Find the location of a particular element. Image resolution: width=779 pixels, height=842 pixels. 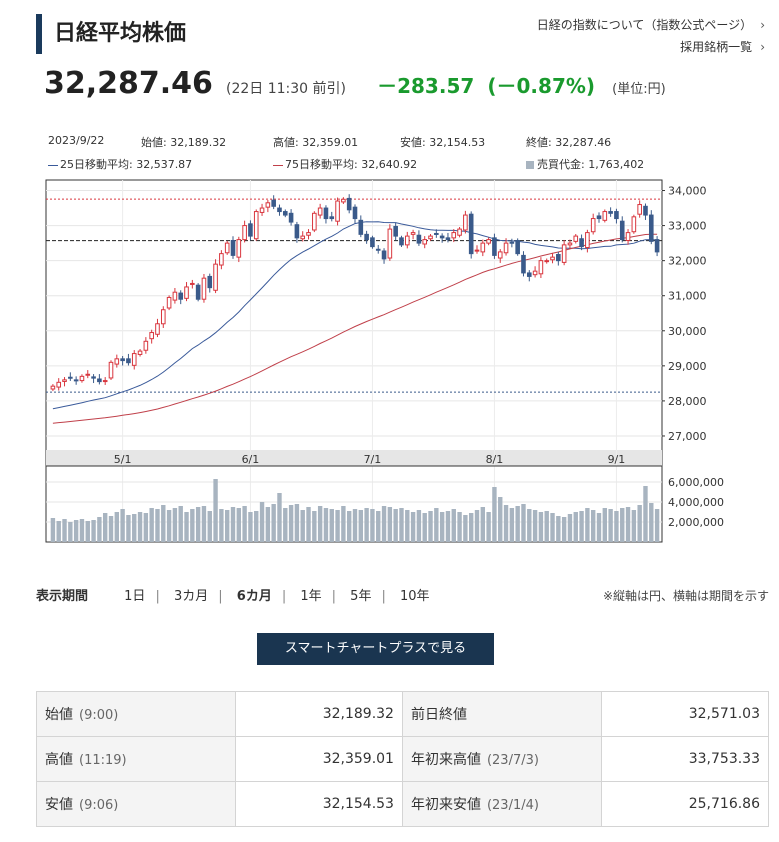

table-key-sub: (9:06) is located at coordinates (99, 805).